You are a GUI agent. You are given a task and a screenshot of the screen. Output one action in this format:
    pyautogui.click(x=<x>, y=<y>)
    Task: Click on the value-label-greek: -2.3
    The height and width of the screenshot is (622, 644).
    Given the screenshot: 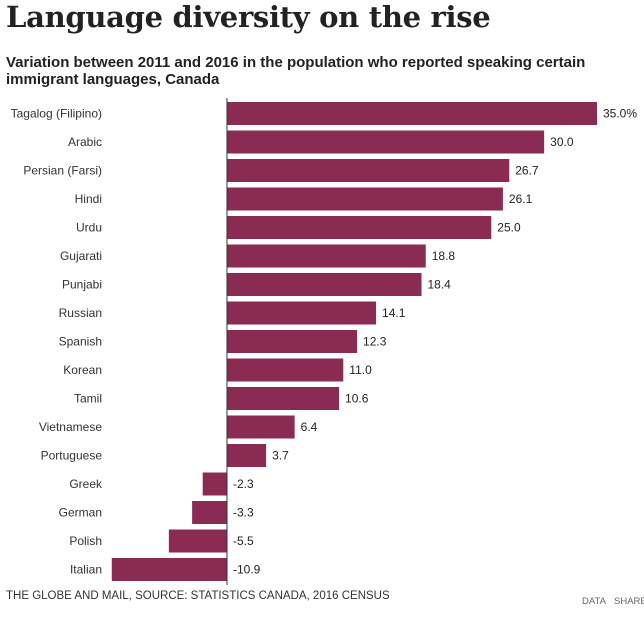 What is the action you would take?
    pyautogui.click(x=243, y=484)
    